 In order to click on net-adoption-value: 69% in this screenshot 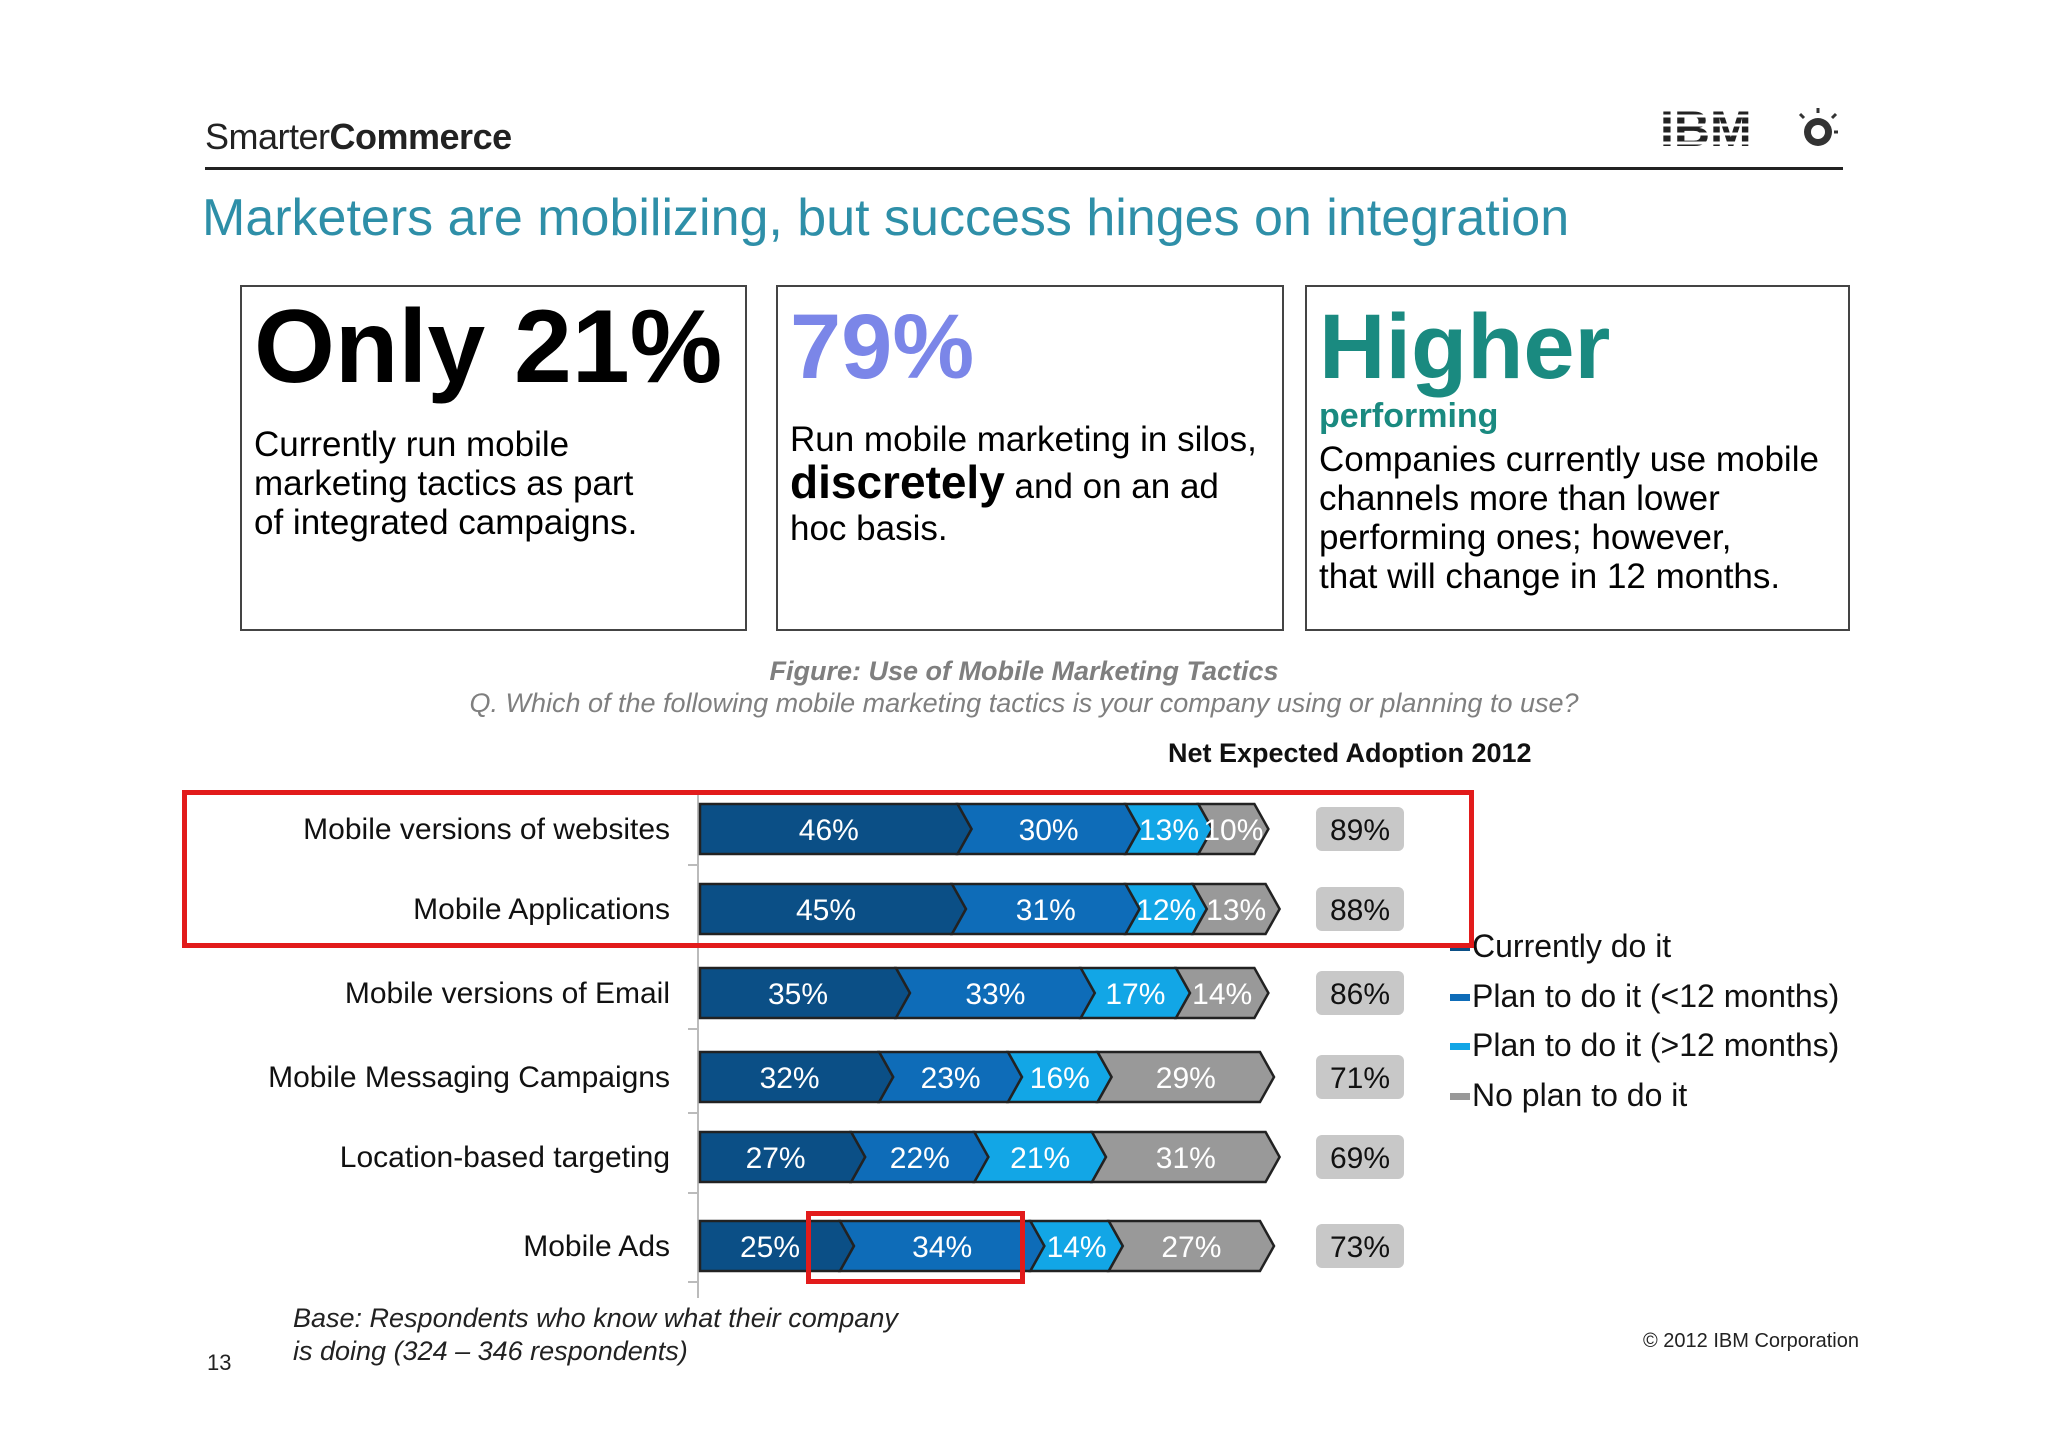, I will do `click(1360, 1158)`.